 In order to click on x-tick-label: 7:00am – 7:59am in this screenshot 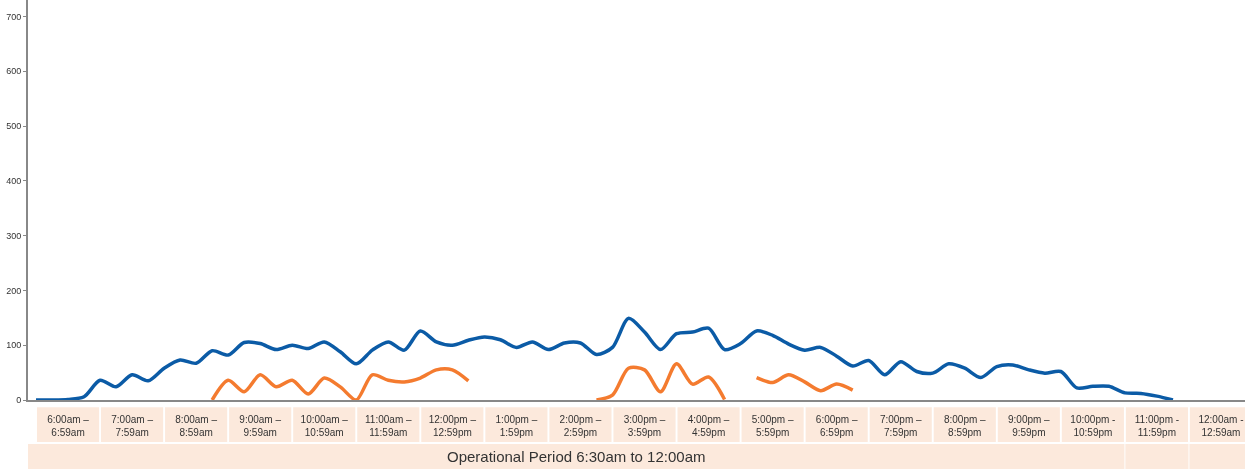, I will do `click(132, 426)`.